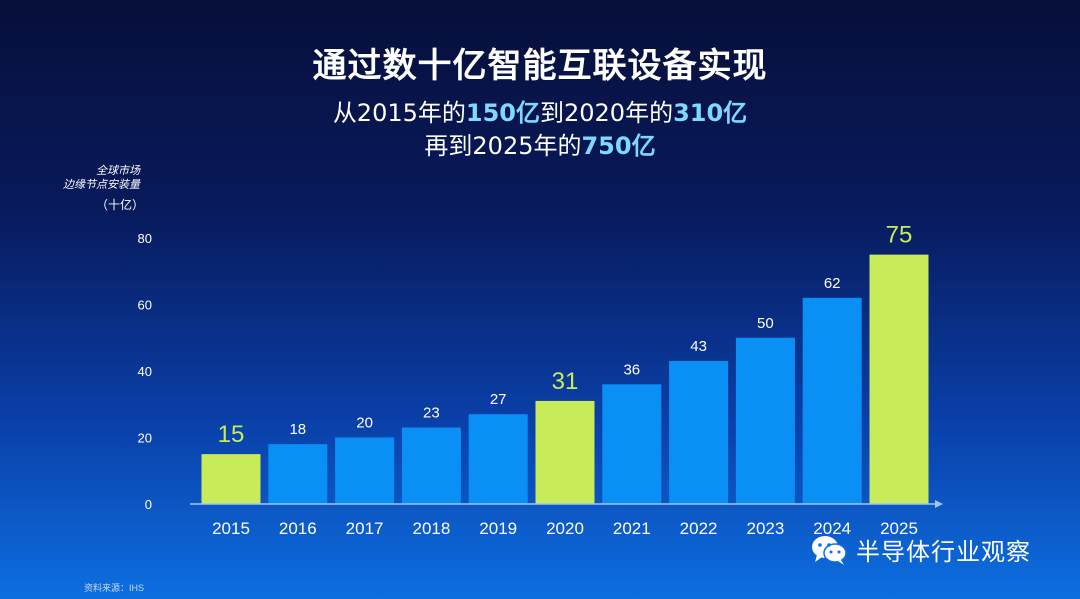 This screenshot has height=599, width=1080. What do you see at coordinates (502, 113) in the screenshot?
I see `subtitle-highlight-2015: 150亿` at bounding box center [502, 113].